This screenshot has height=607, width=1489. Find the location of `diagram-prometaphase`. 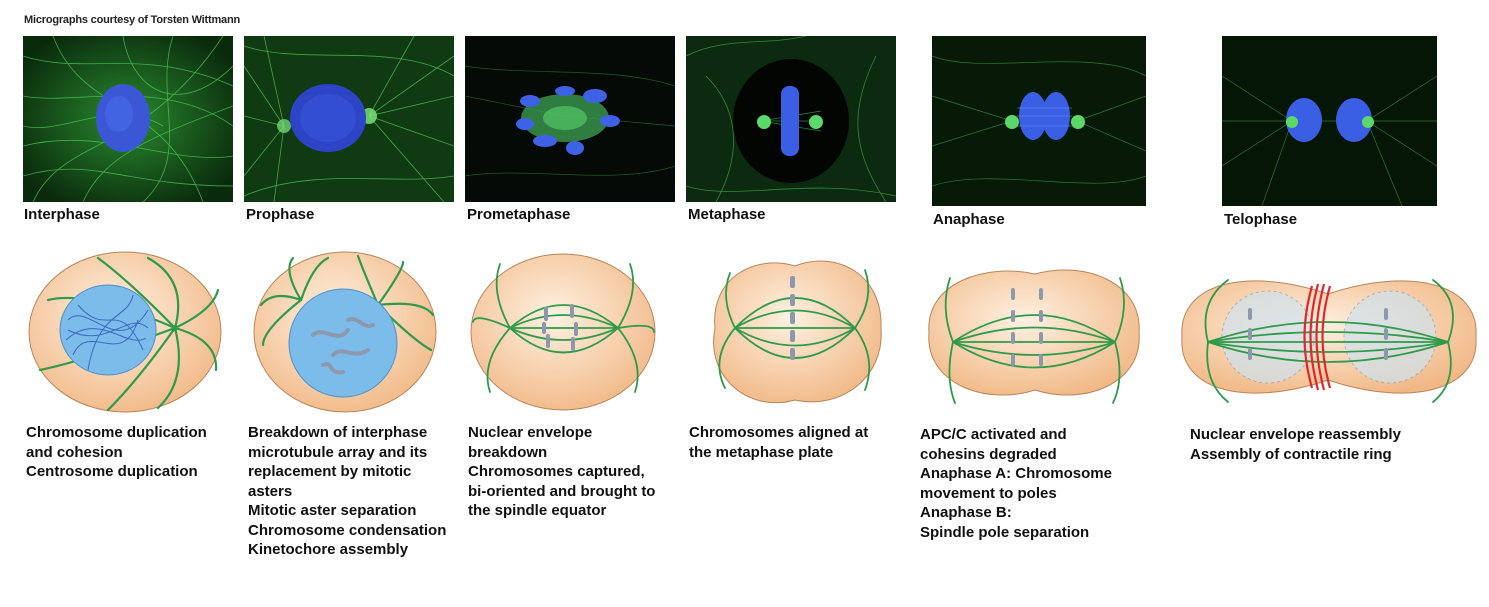

diagram-prometaphase is located at coordinates (563, 332).